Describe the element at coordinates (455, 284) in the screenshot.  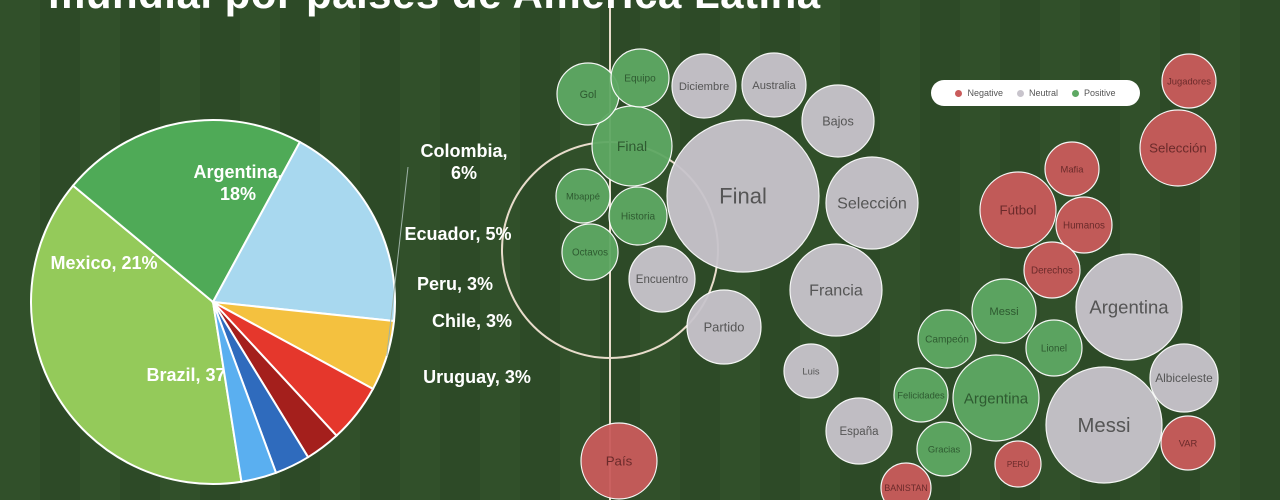
I see `pie-label-5: Peru, 3%` at that location.